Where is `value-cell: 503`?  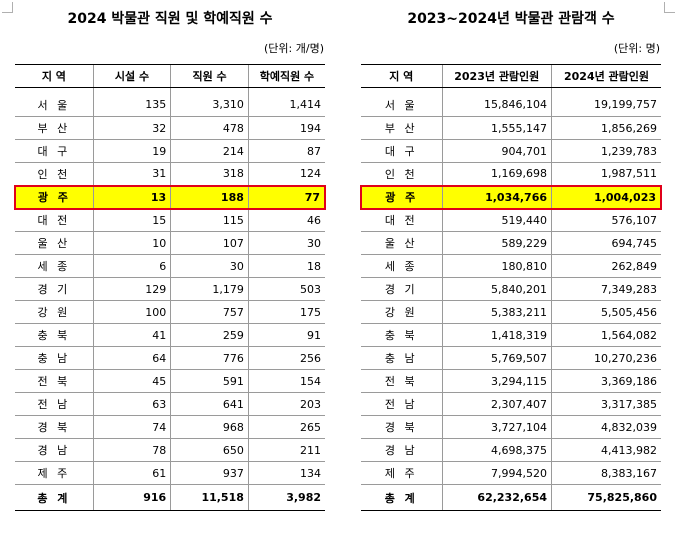 value-cell: 503 is located at coordinates (286, 289).